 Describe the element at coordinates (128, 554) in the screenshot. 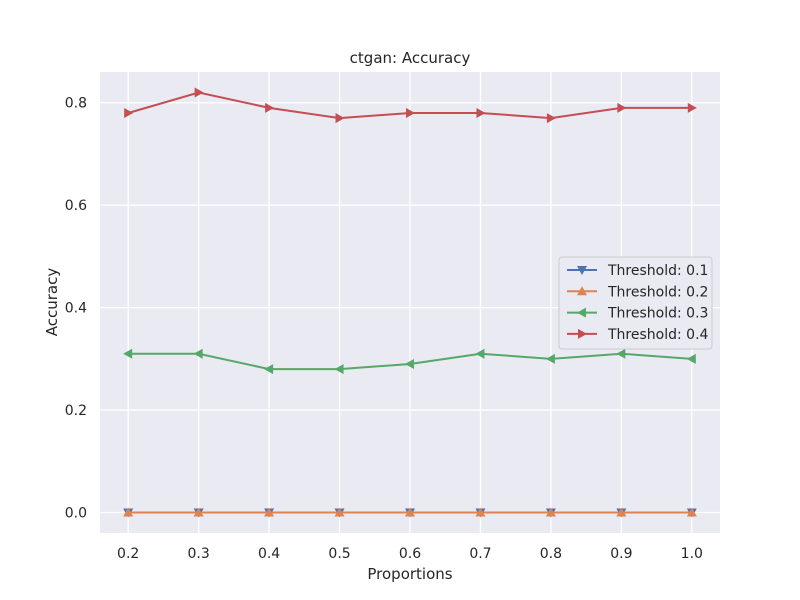

I see `x-tick-label: 0.2` at that location.